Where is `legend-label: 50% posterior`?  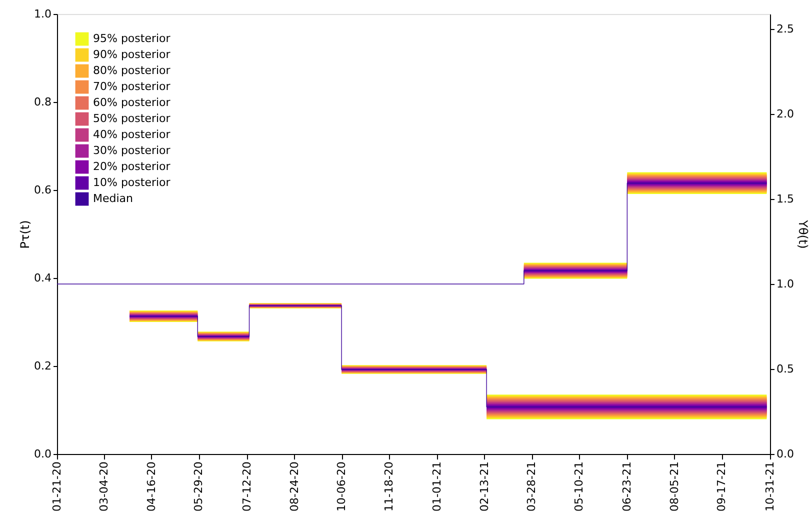 legend-label: 50% posterior is located at coordinates (132, 118).